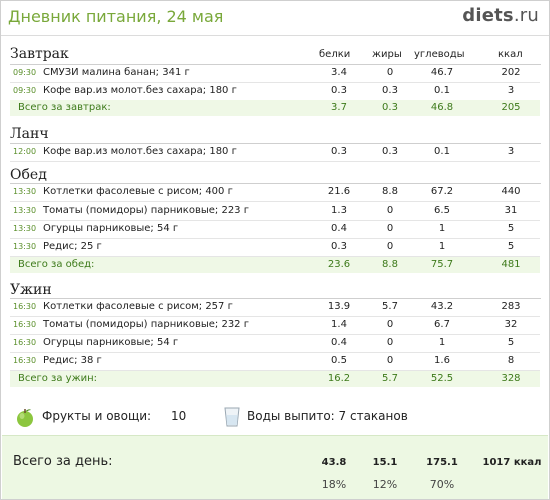 The image size is (550, 500). What do you see at coordinates (275, 230) in the screenshot?
I see `food-row: 13:30 Огурцы парниковые; 54 г 0.4 0 1 5` at bounding box center [275, 230].